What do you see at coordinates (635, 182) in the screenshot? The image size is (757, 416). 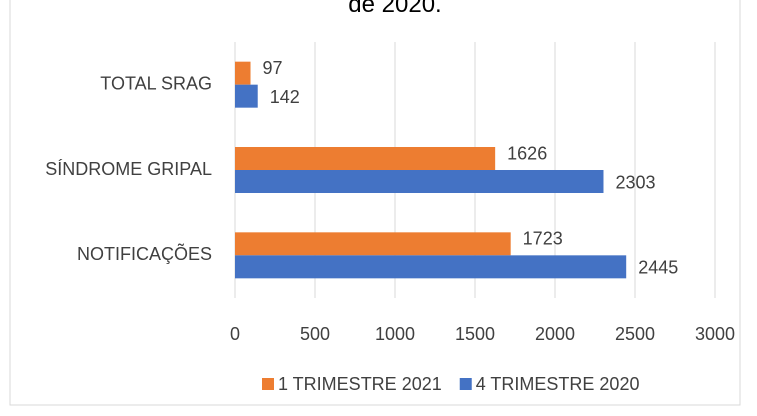 I see `data-label: 2303` at bounding box center [635, 182].